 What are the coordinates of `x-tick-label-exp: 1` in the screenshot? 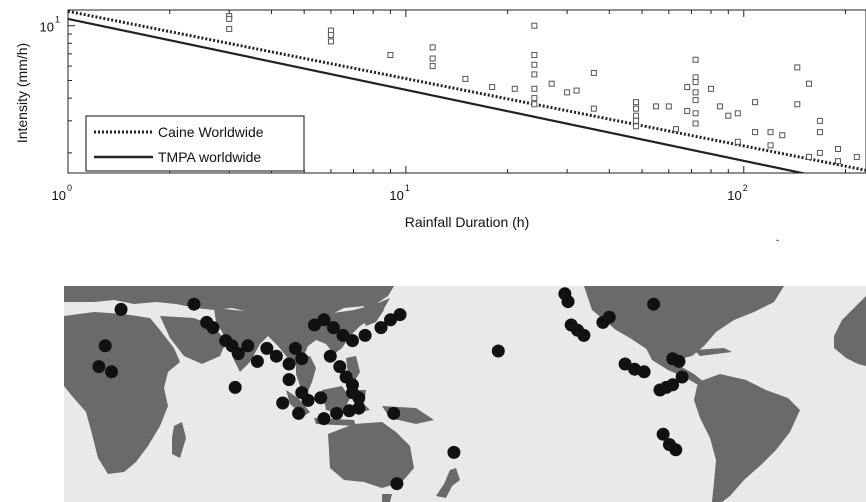 It's located at (407, 188).